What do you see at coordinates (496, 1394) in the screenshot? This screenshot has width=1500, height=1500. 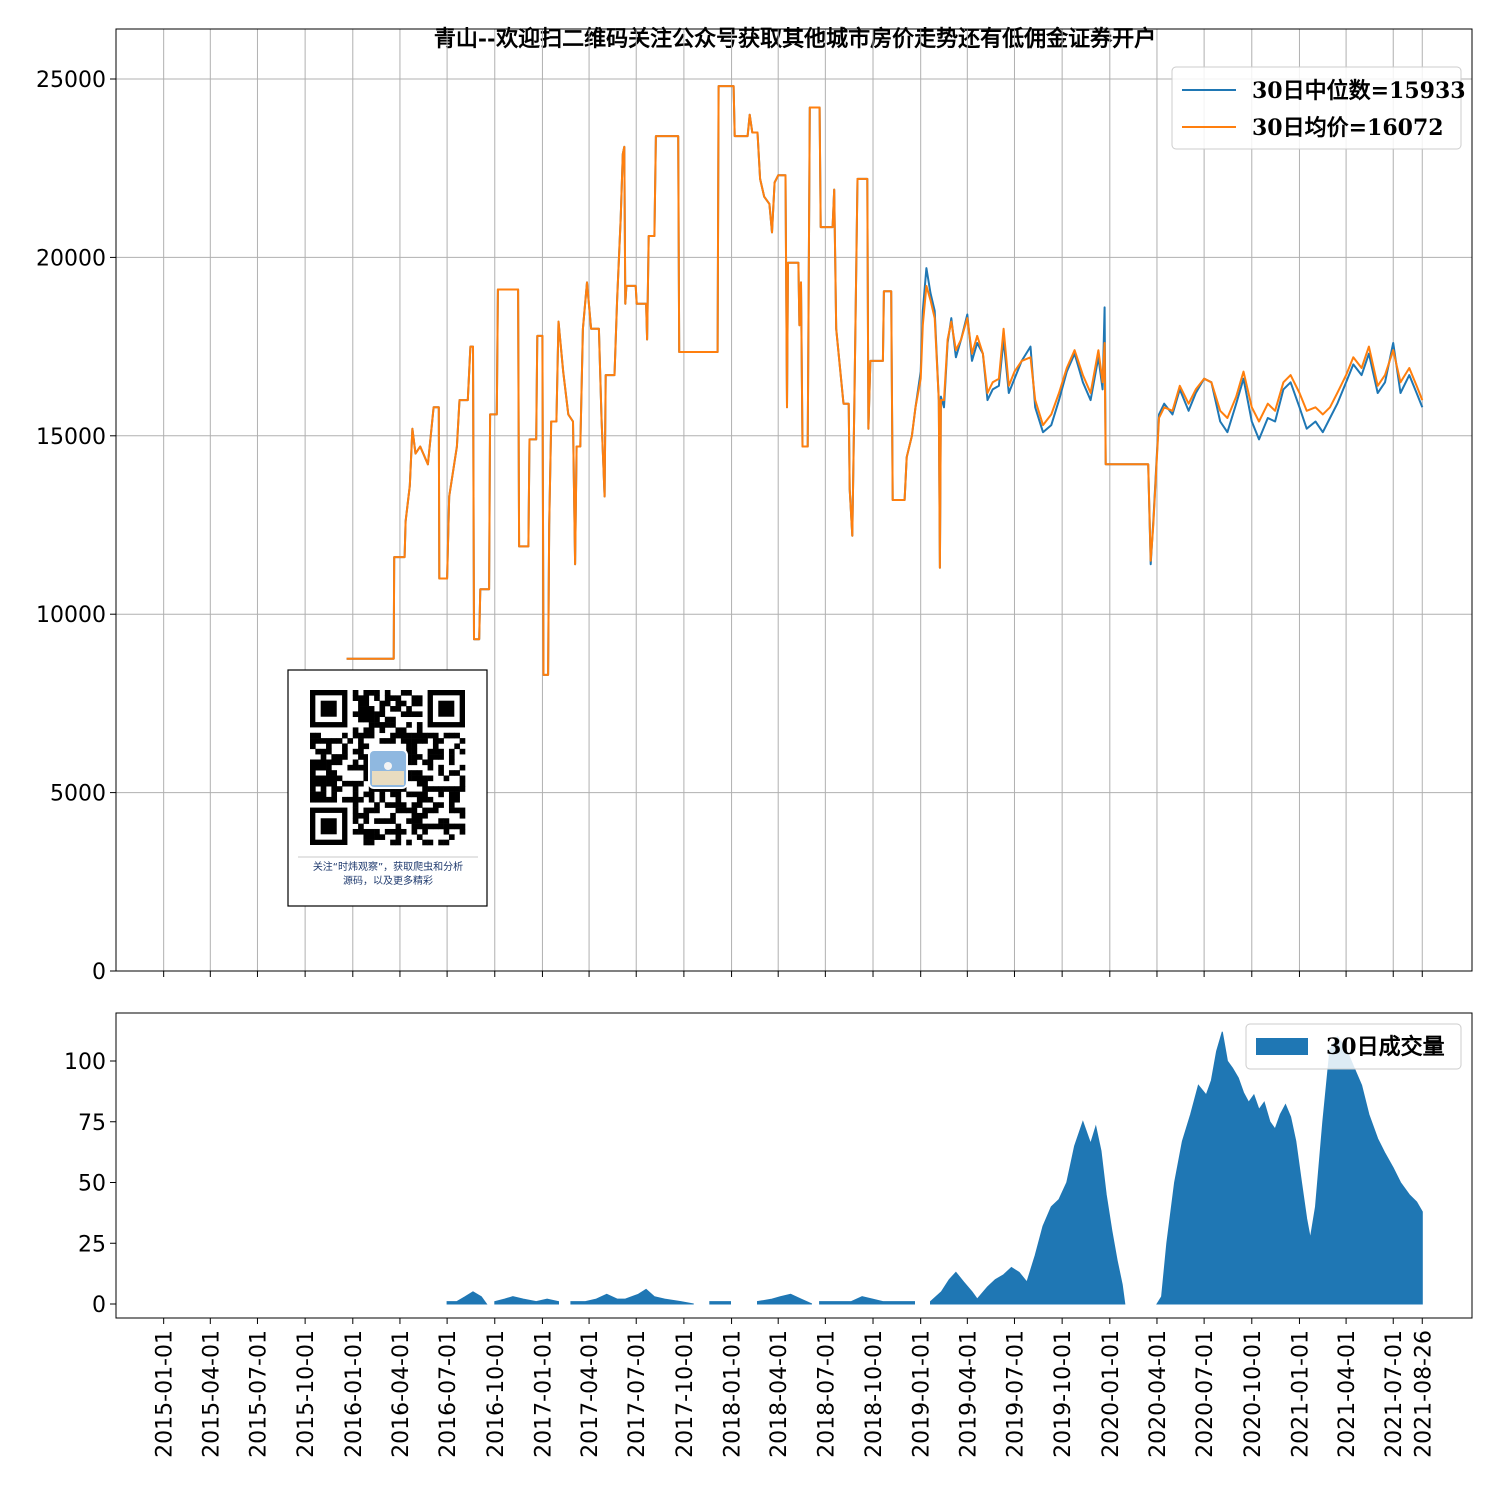 I see `x-tick-label: 2016-10-01` at bounding box center [496, 1394].